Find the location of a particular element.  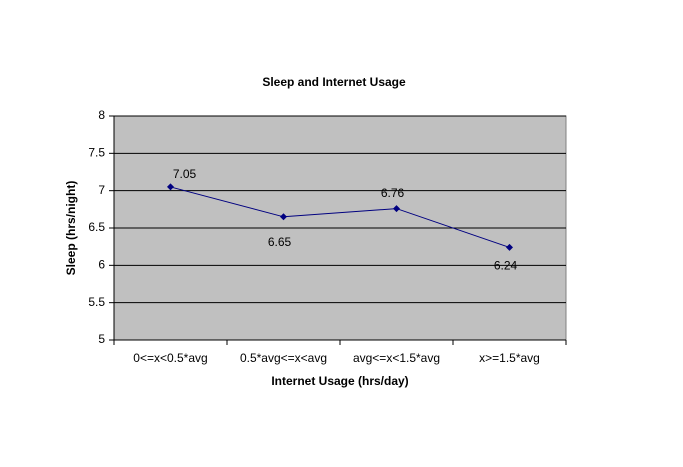

y-tick-label: 5.5 is located at coordinates (96, 302).